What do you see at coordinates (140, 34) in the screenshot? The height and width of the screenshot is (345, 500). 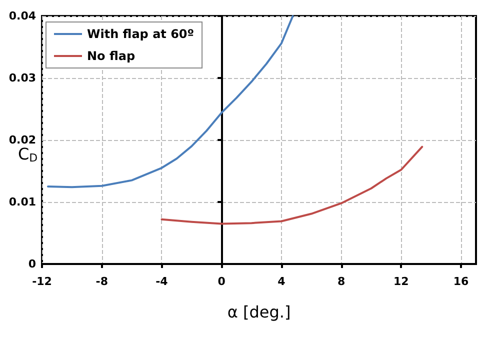 I see `legend-label: With flap at 60º` at bounding box center [140, 34].